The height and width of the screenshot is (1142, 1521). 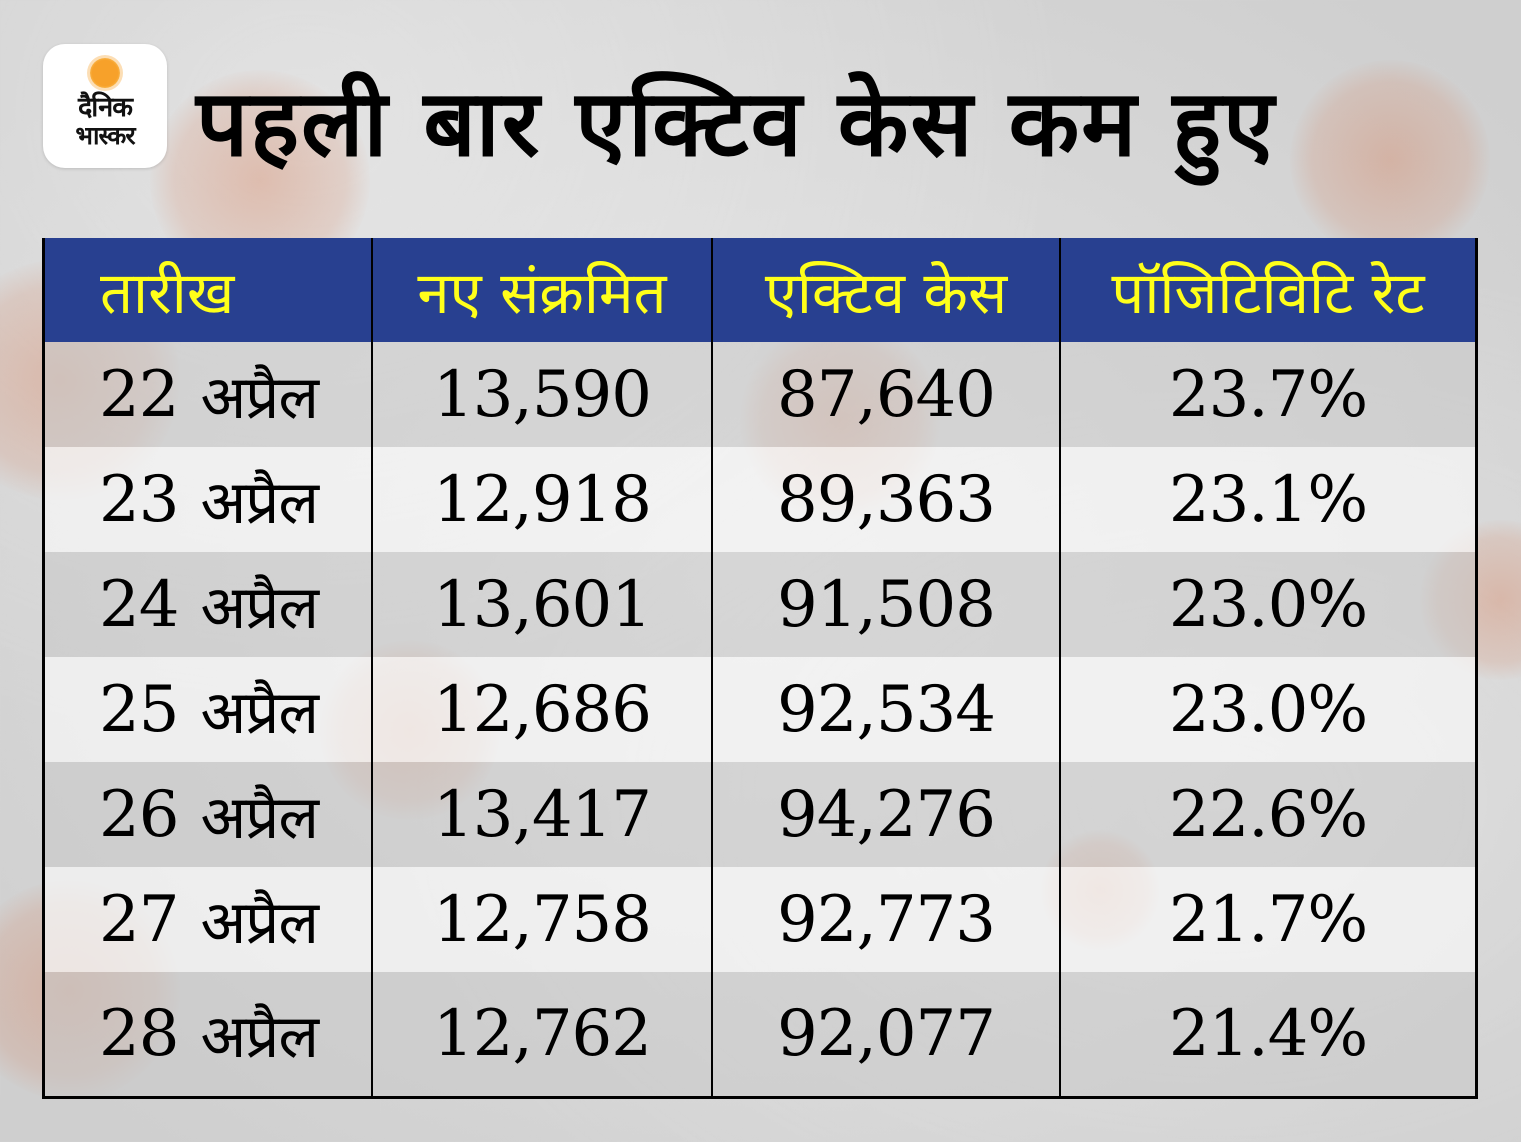 What do you see at coordinates (885, 604) in the screenshot?
I see `active-cases-cell: 91,508` at bounding box center [885, 604].